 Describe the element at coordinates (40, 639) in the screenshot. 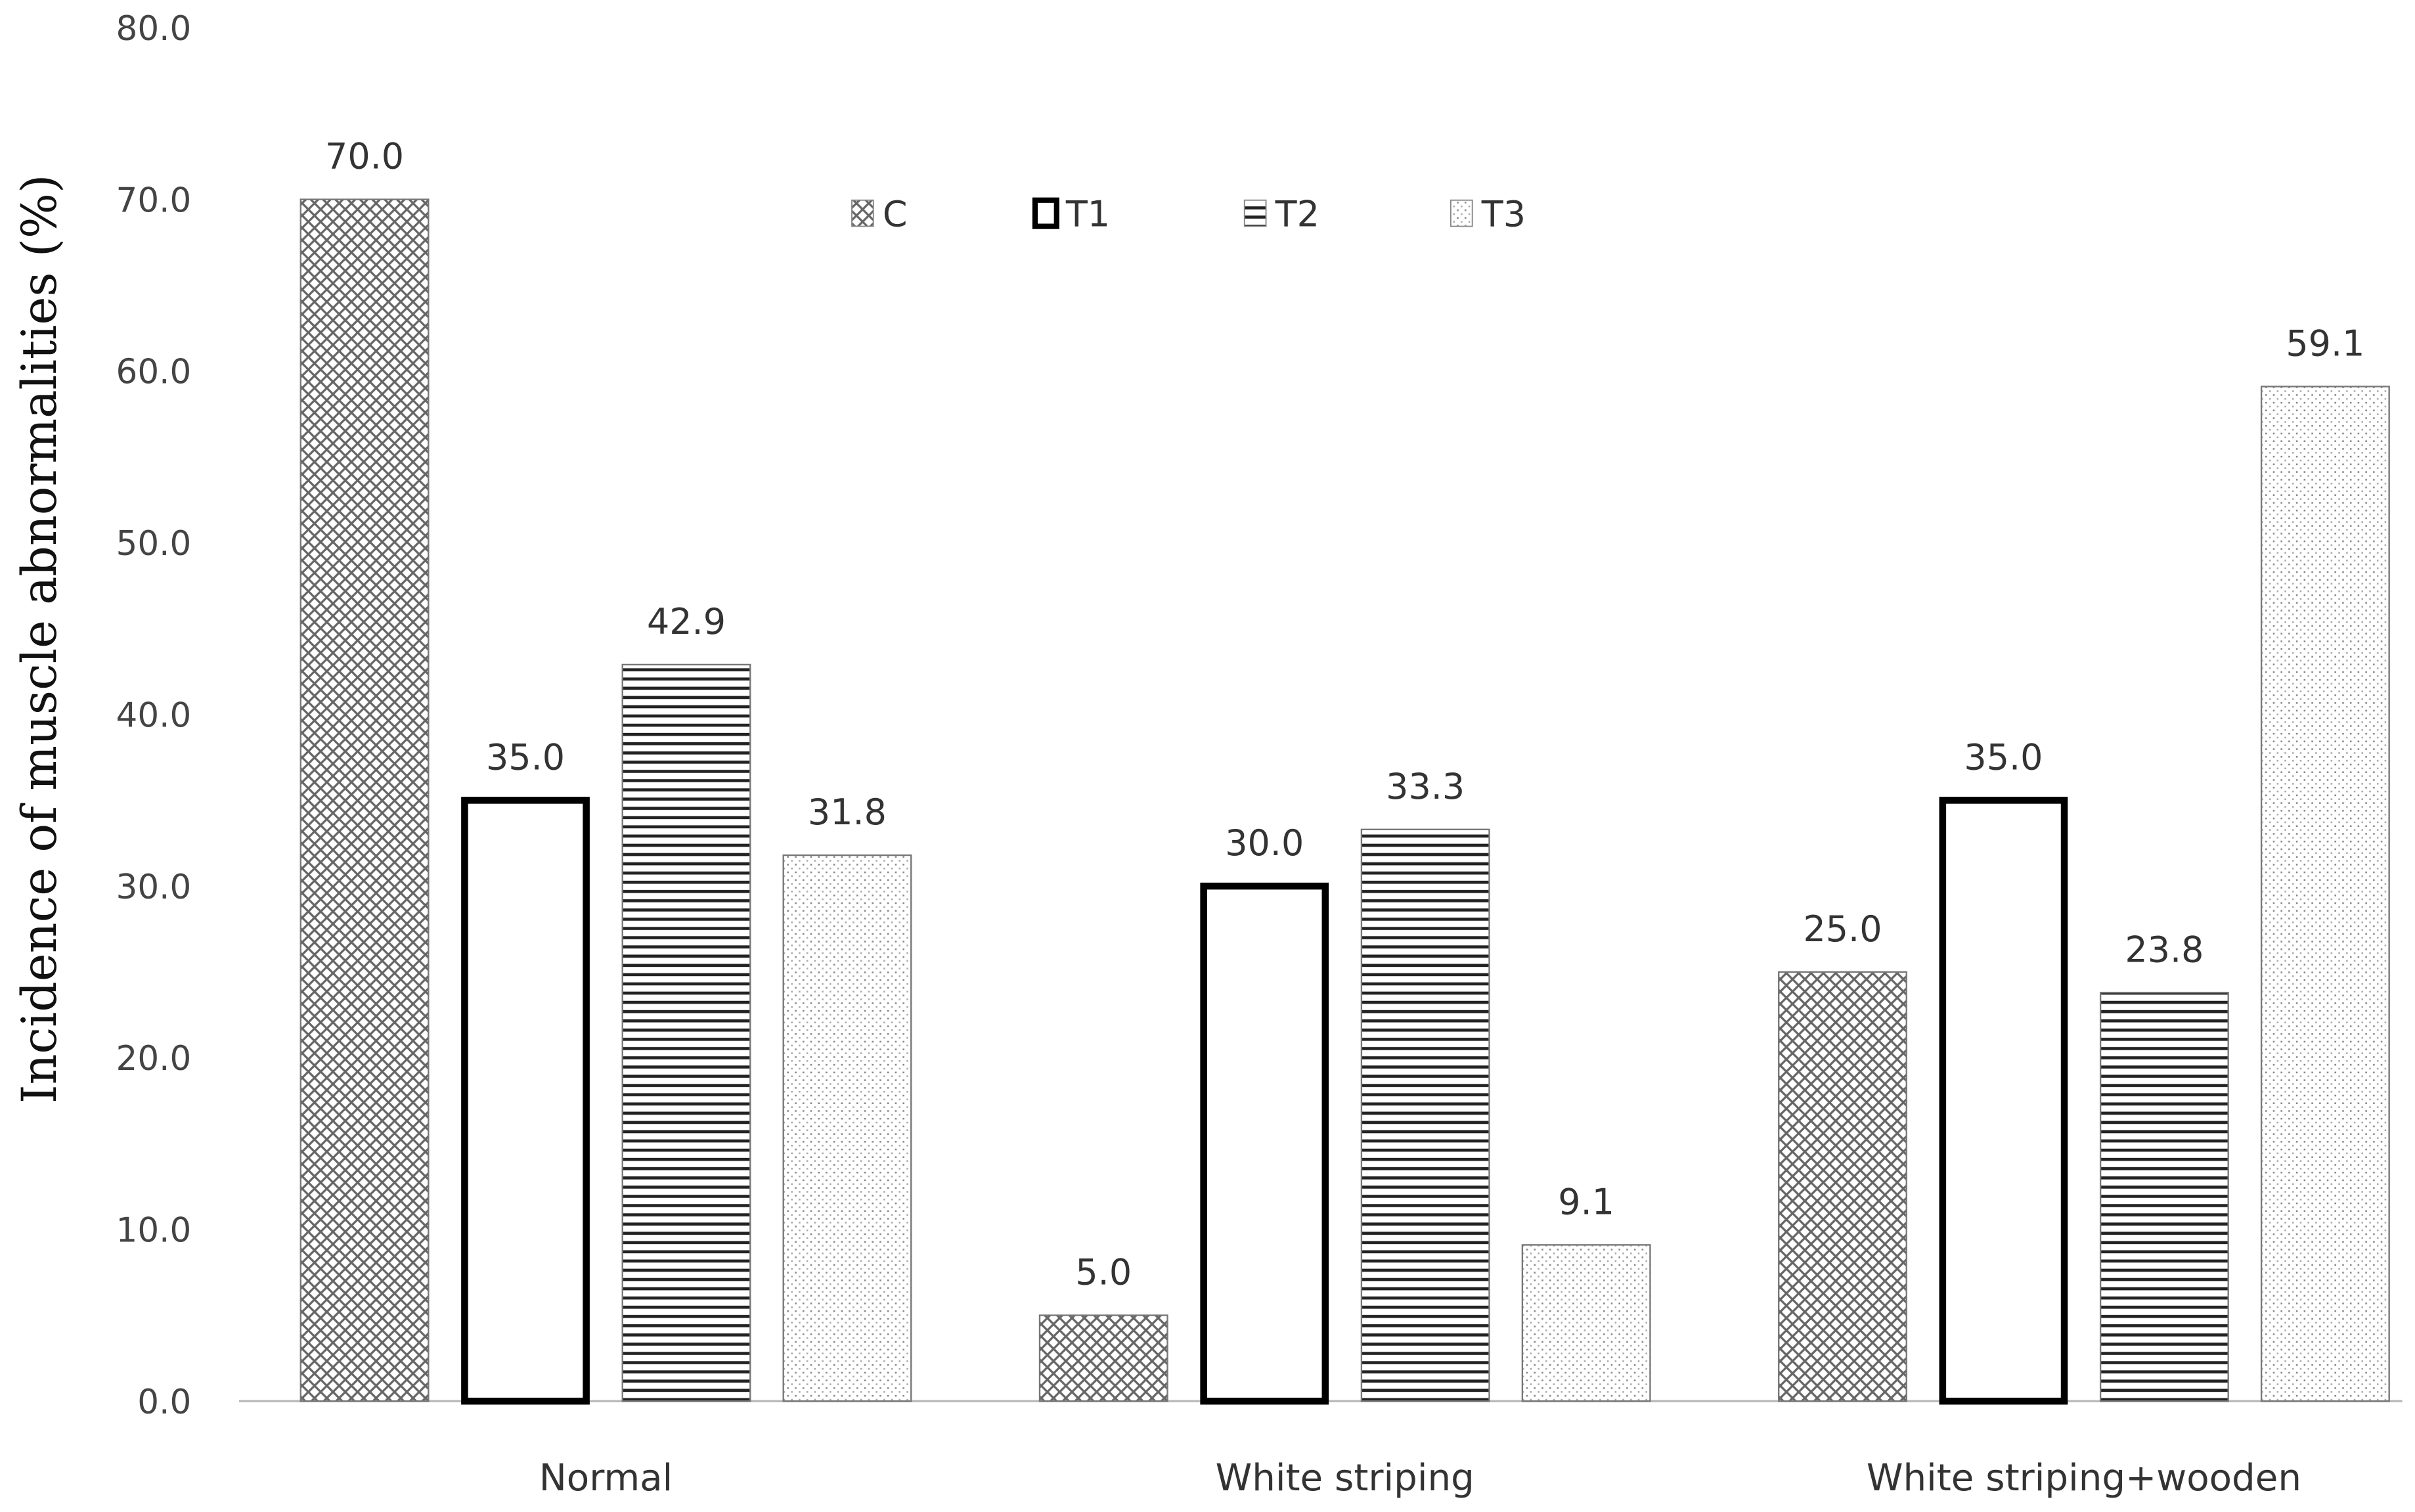

I see `y-axis-label: Incidence of muscle abnormalities (%)` at that location.